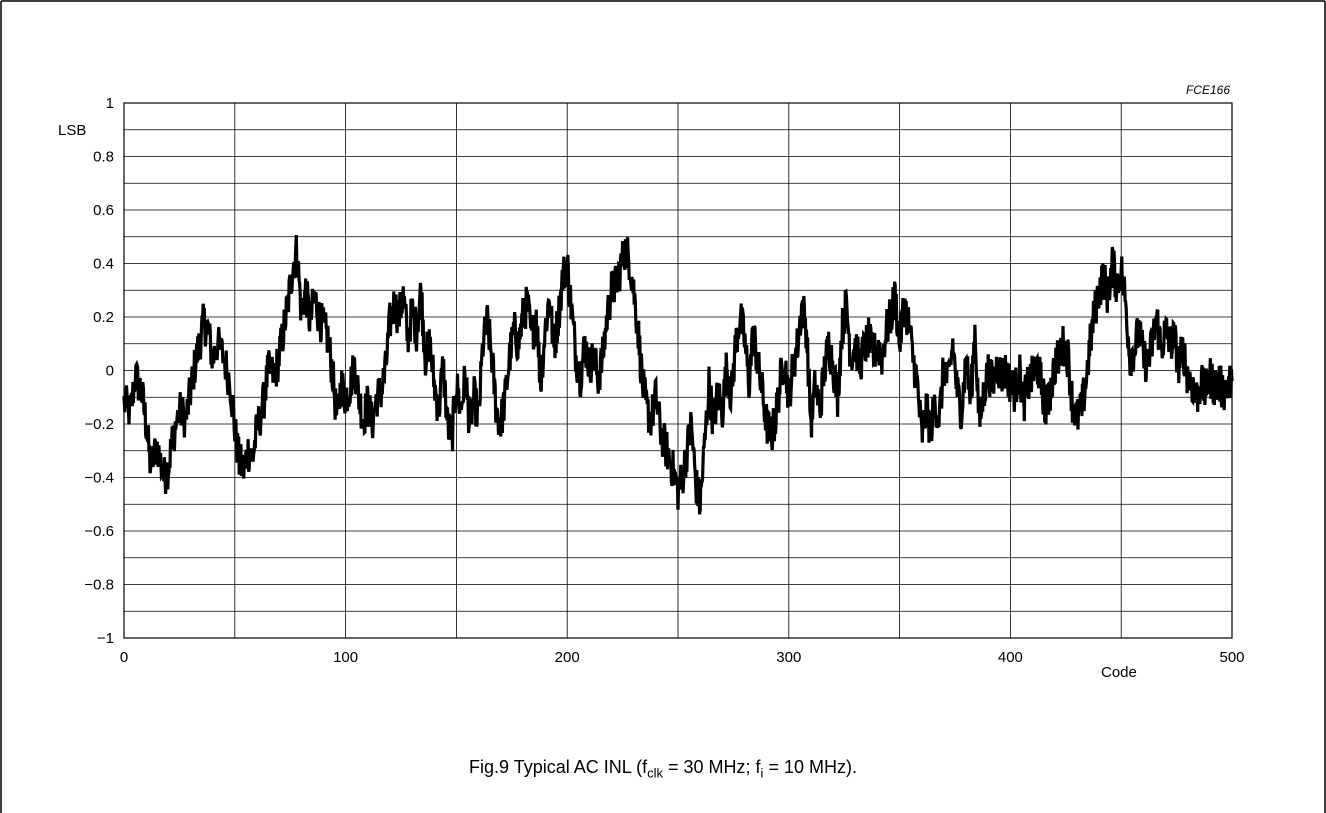 The width and height of the screenshot is (1326, 813). What do you see at coordinates (110, 371) in the screenshot?
I see `y-tick-label: 0` at bounding box center [110, 371].